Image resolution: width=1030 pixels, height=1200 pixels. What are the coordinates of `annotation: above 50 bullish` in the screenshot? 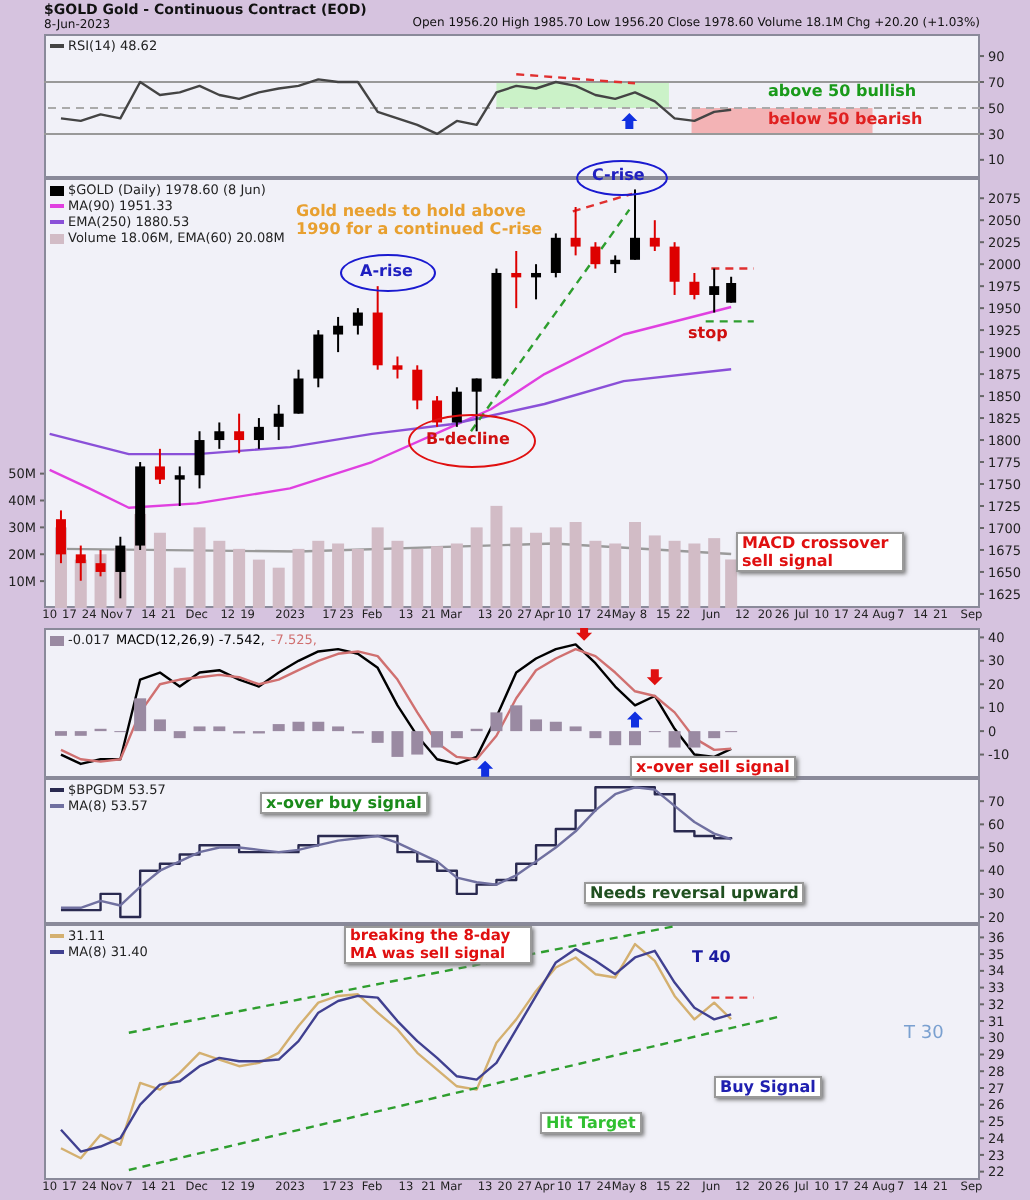 It's located at (842, 91).